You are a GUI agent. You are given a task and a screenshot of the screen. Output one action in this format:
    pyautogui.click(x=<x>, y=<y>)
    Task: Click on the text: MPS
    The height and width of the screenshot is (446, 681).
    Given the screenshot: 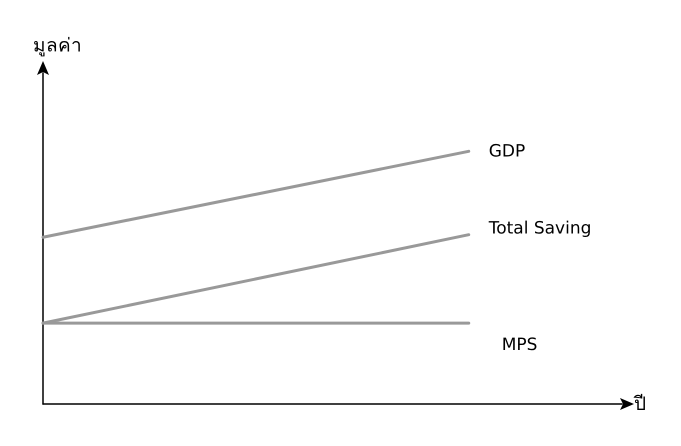 What is the action you would take?
    pyautogui.click(x=520, y=345)
    